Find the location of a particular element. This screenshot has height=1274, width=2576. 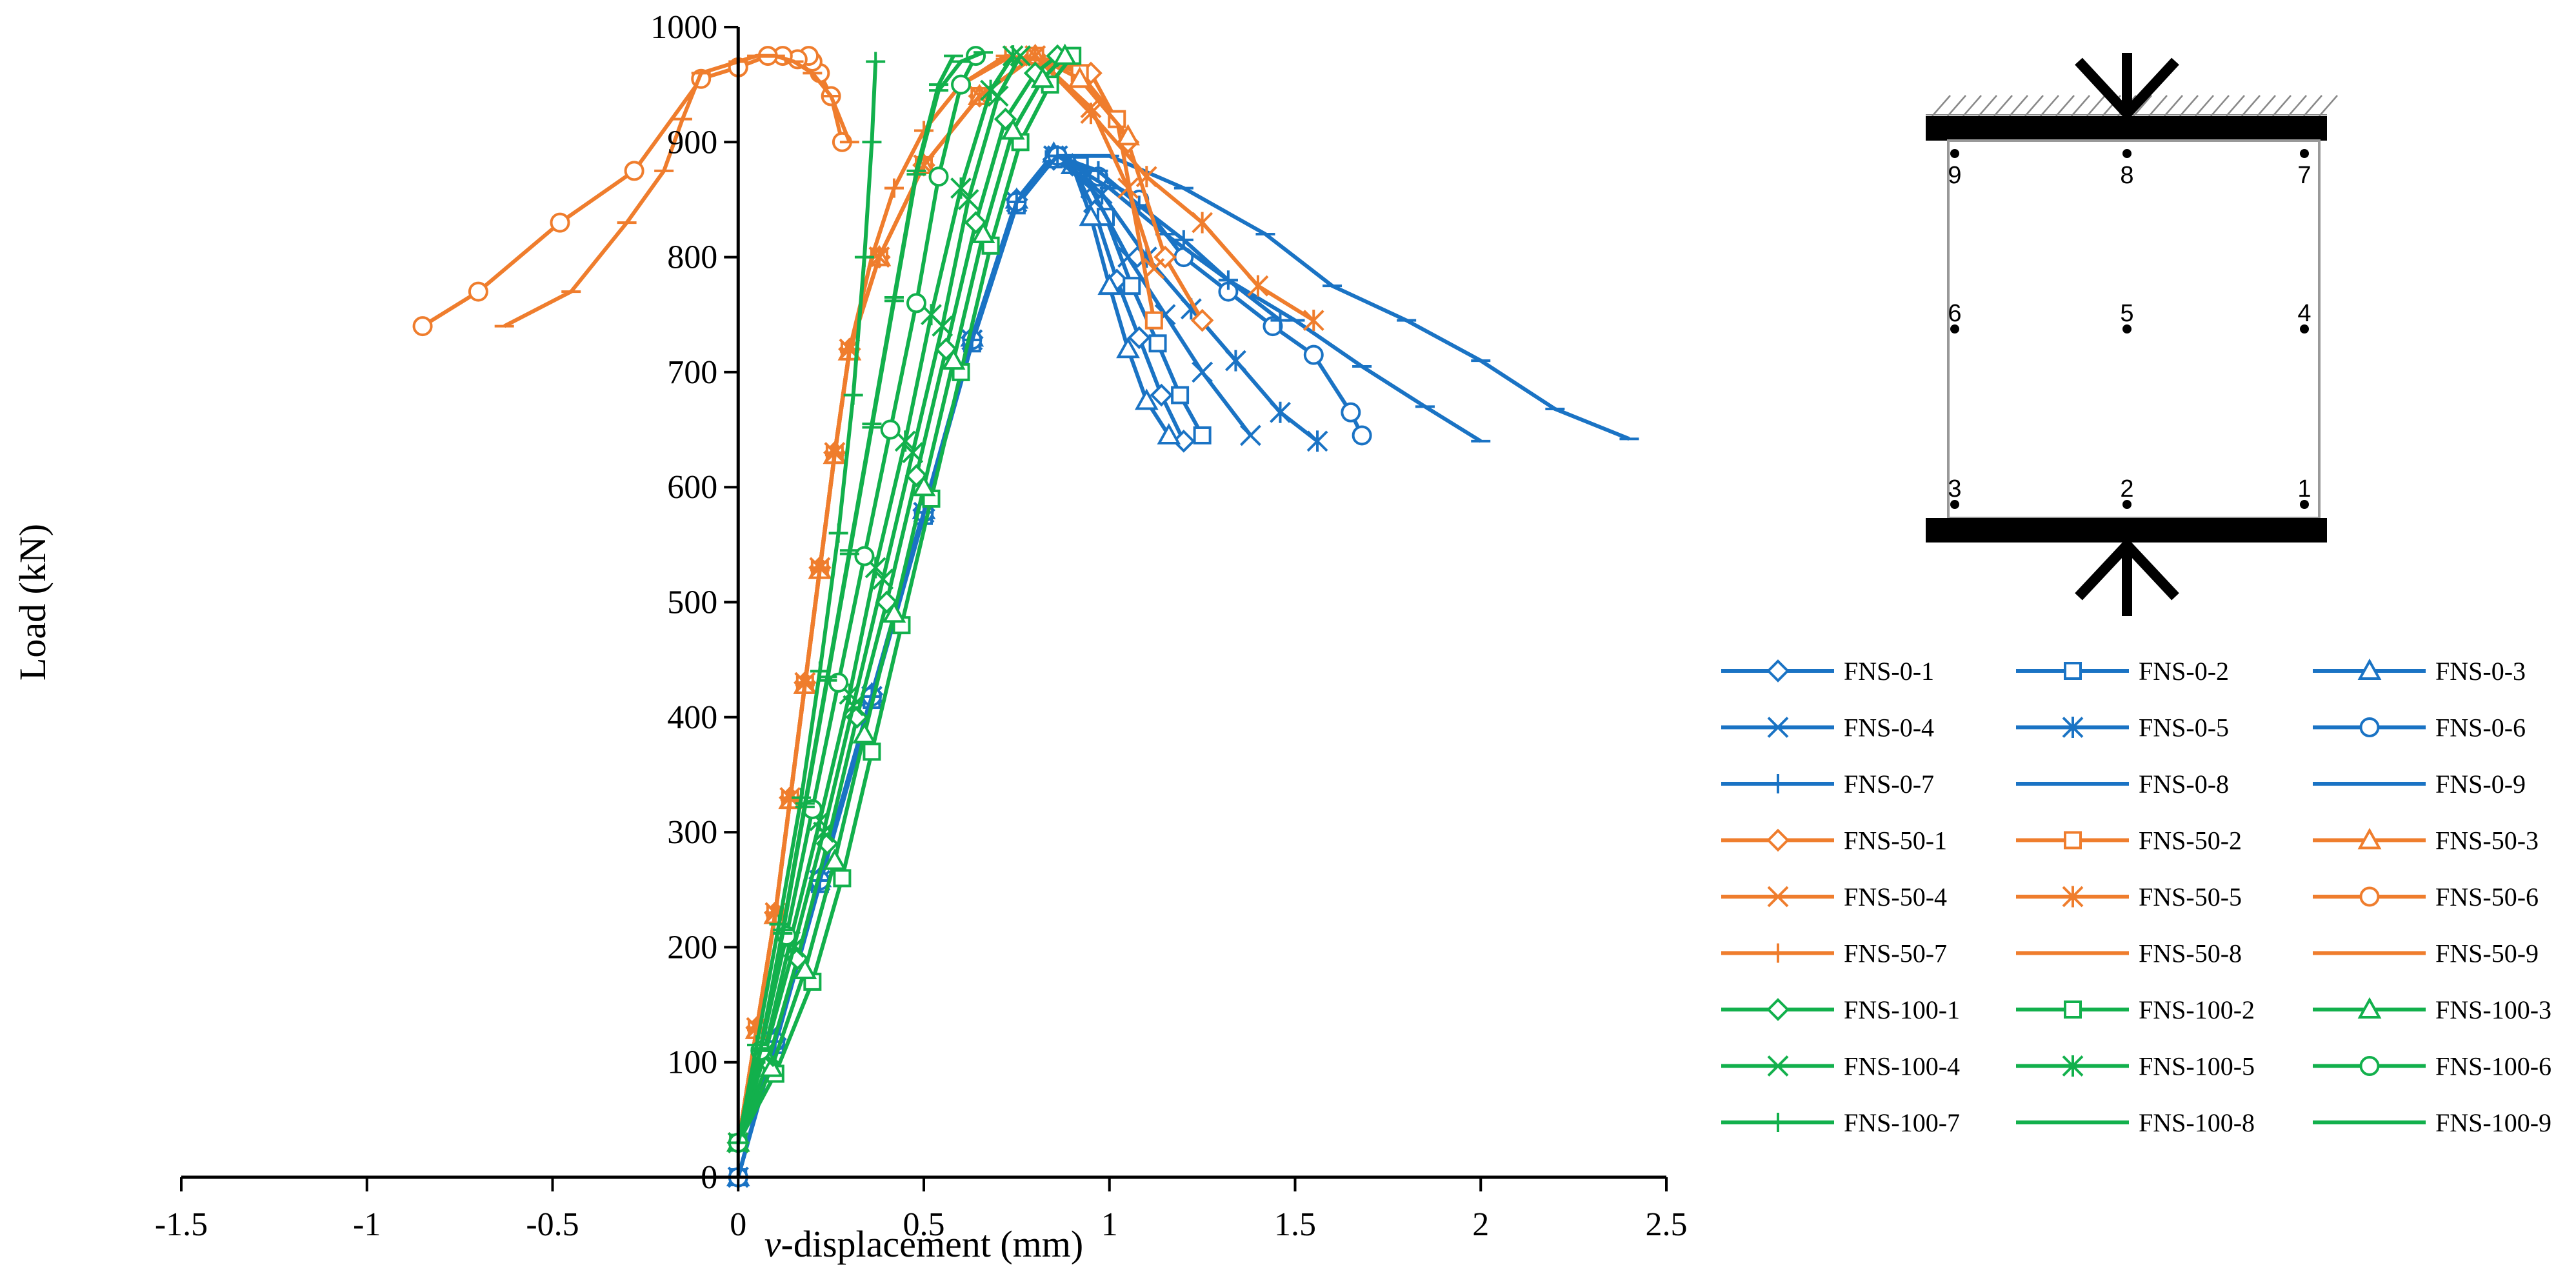

measurement-point-5: 5 is located at coordinates (2127, 317).